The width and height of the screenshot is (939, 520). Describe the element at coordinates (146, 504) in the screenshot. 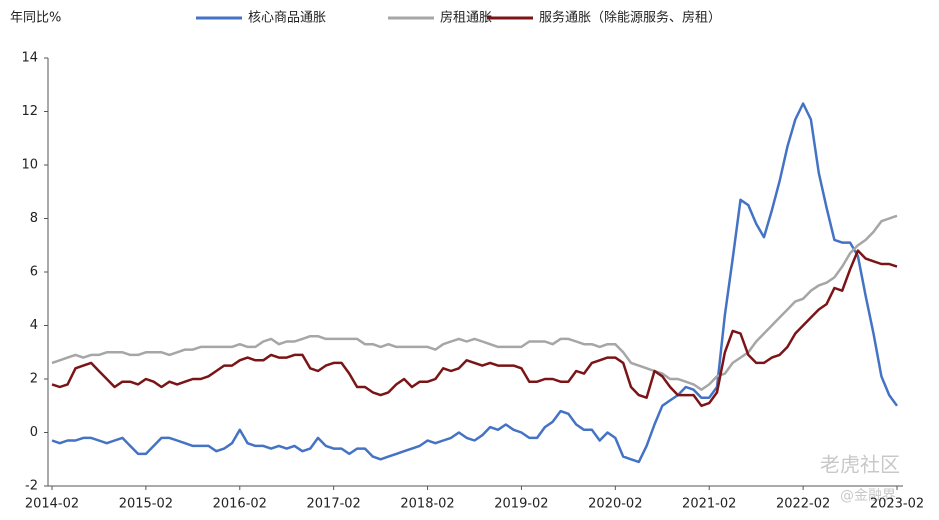

I see `x-tick-label: 2015-02` at that location.